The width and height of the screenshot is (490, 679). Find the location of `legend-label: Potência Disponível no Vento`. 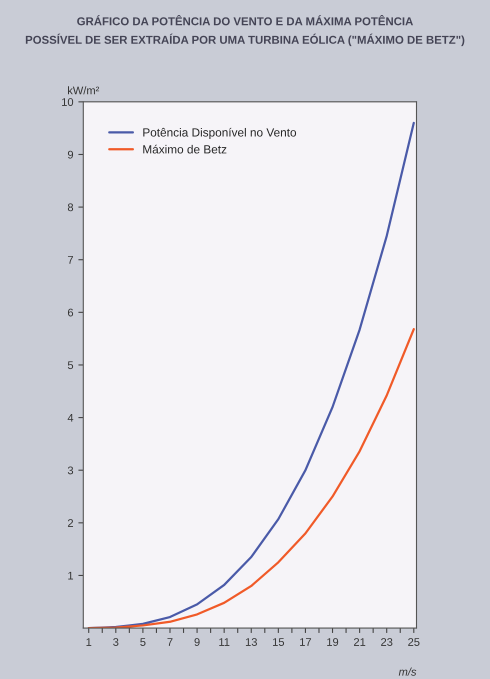

legend-label: Potência Disponível no Vento is located at coordinates (219, 133).